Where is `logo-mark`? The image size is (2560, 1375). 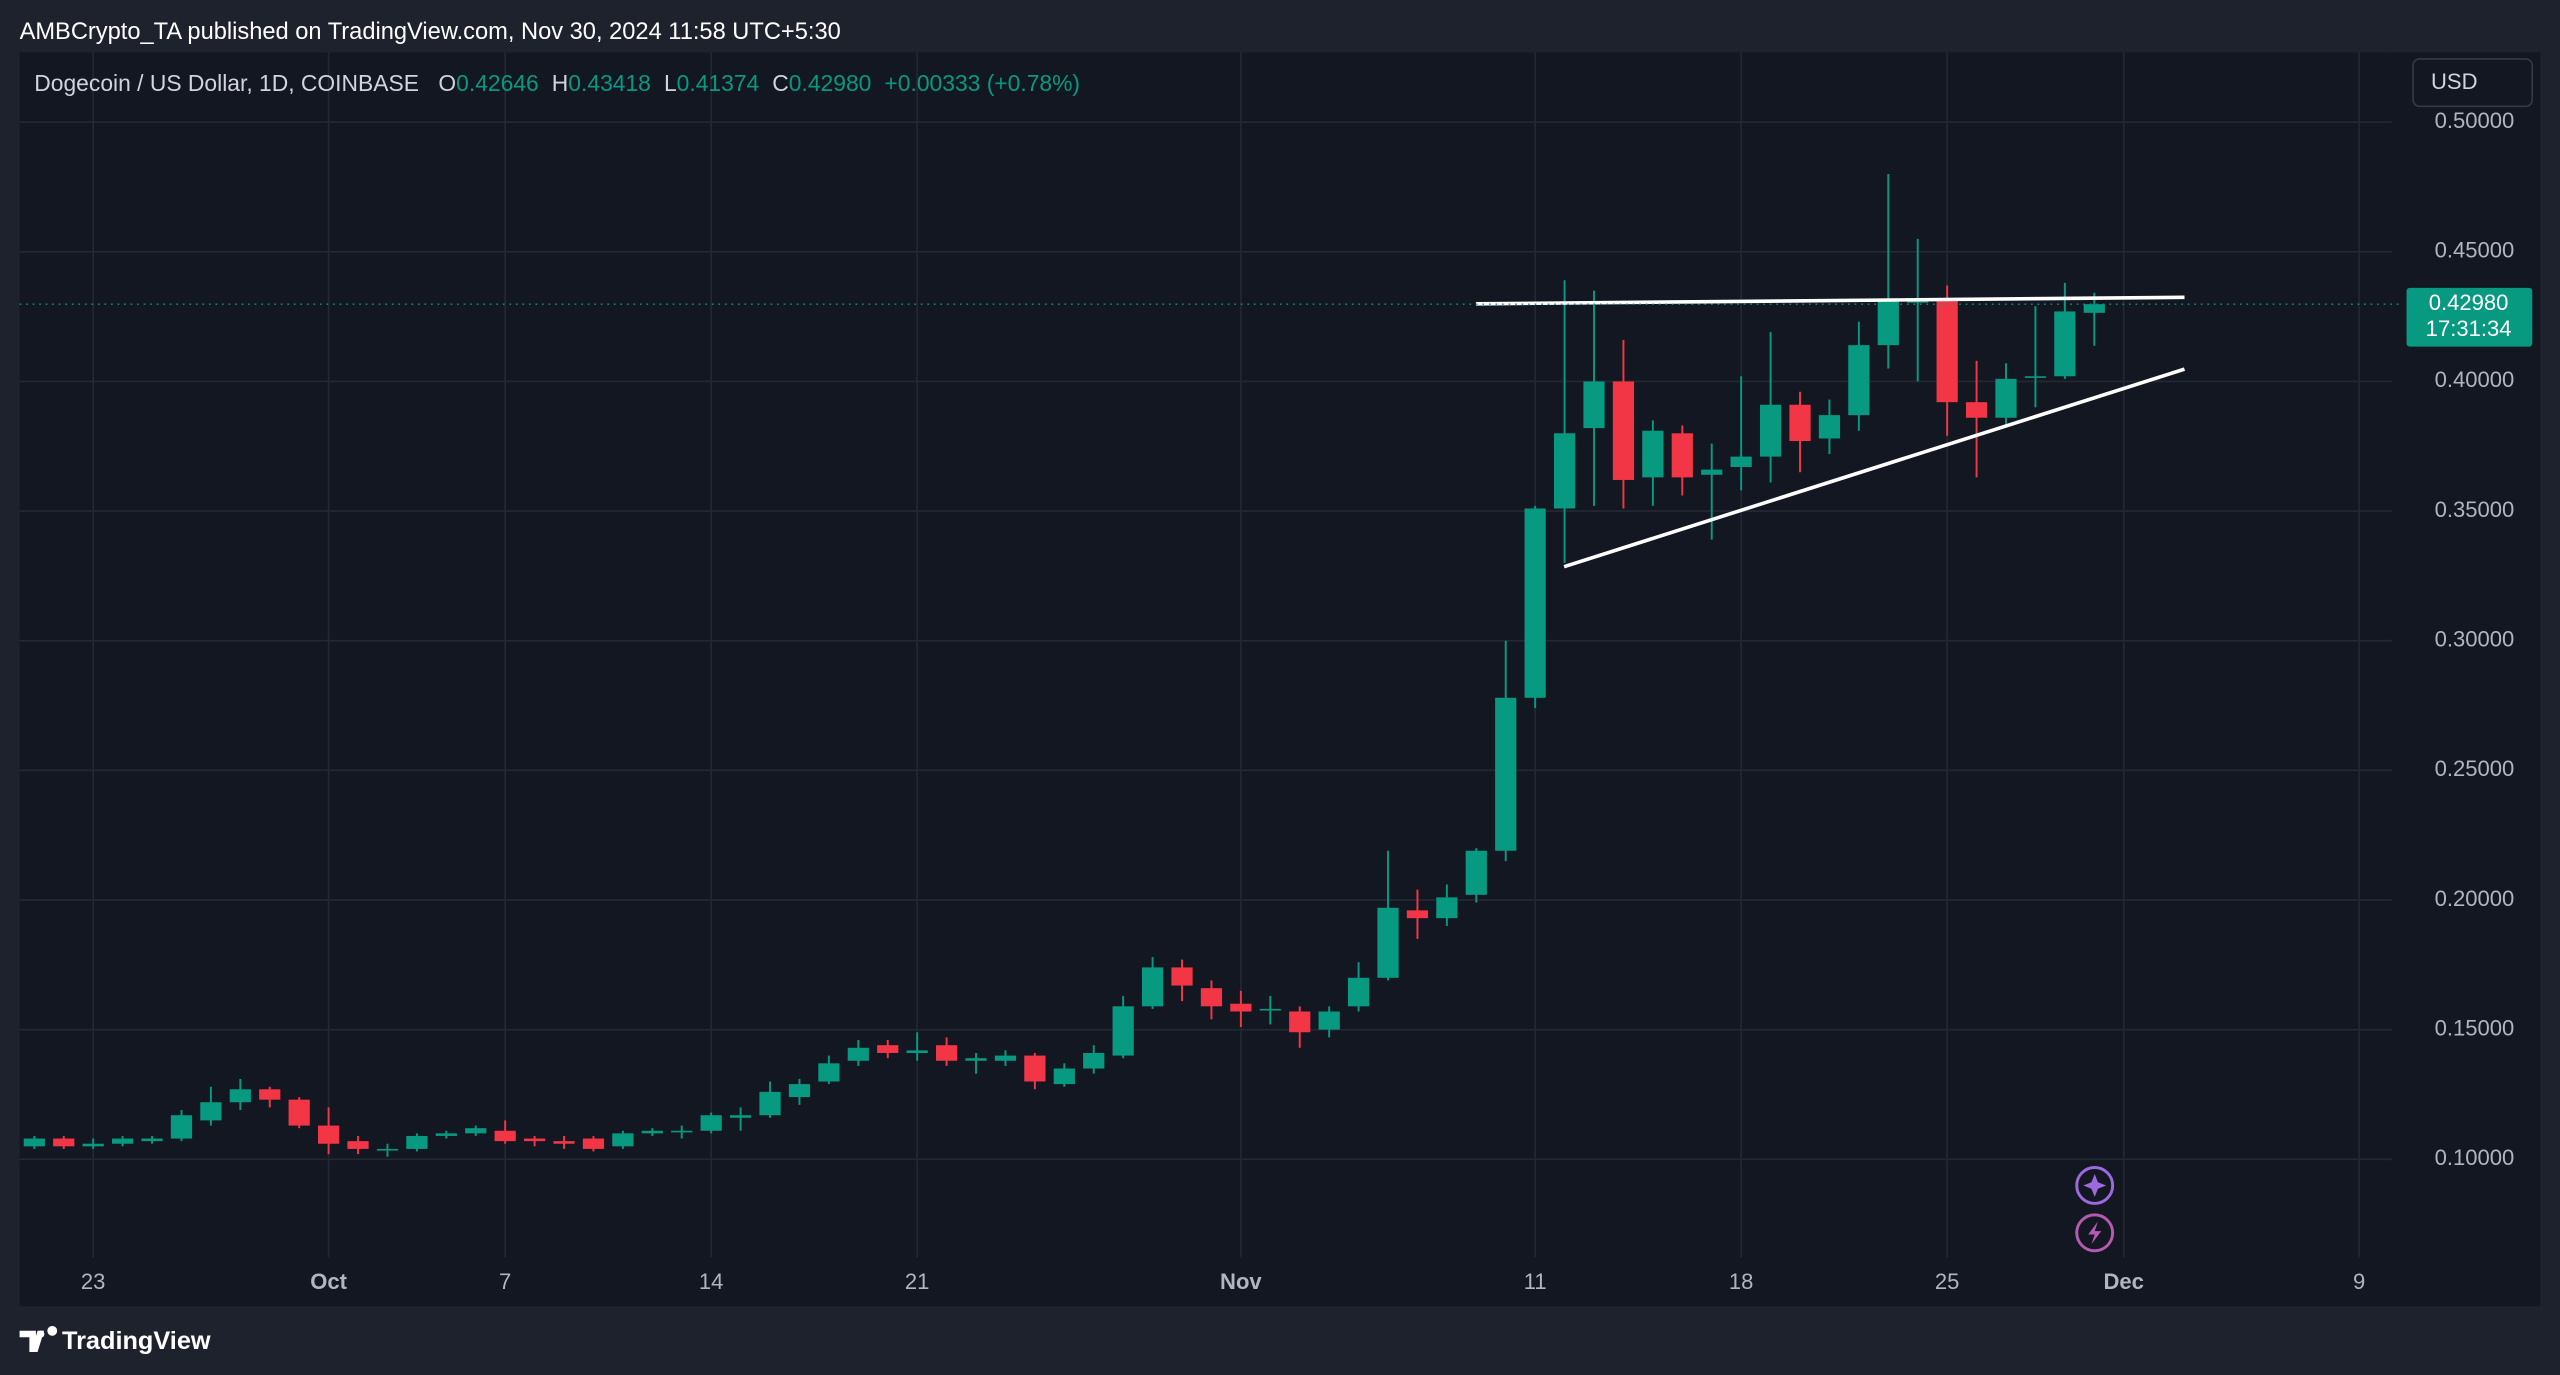
logo-mark is located at coordinates (38, 1338).